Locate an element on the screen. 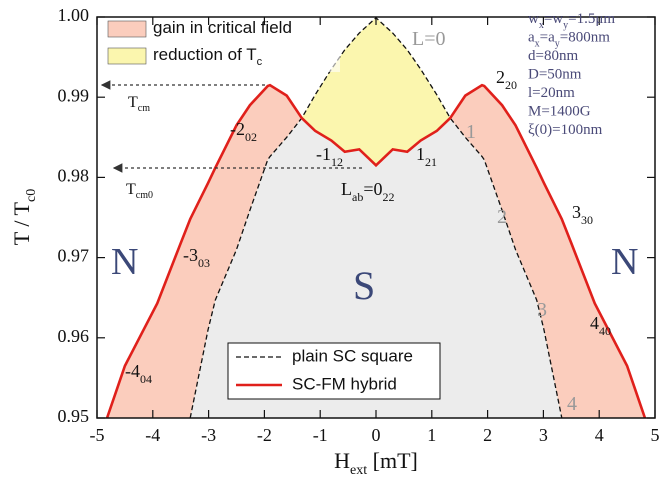  text-part: T / T is located at coordinates (21, 223).